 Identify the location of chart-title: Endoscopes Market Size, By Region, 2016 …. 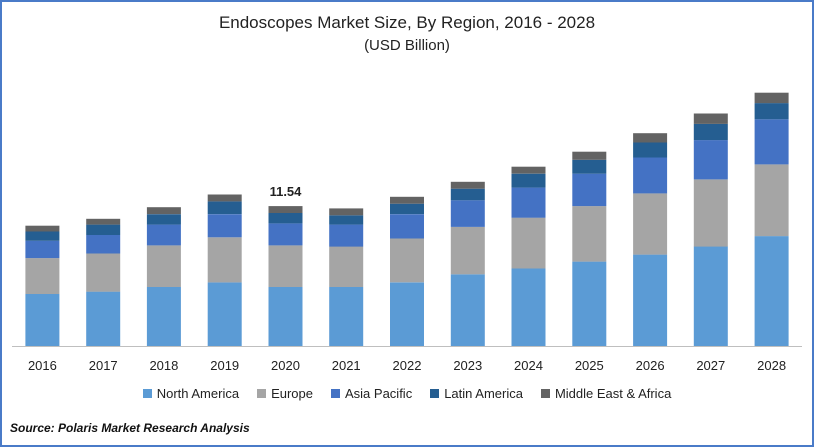
(407, 22).